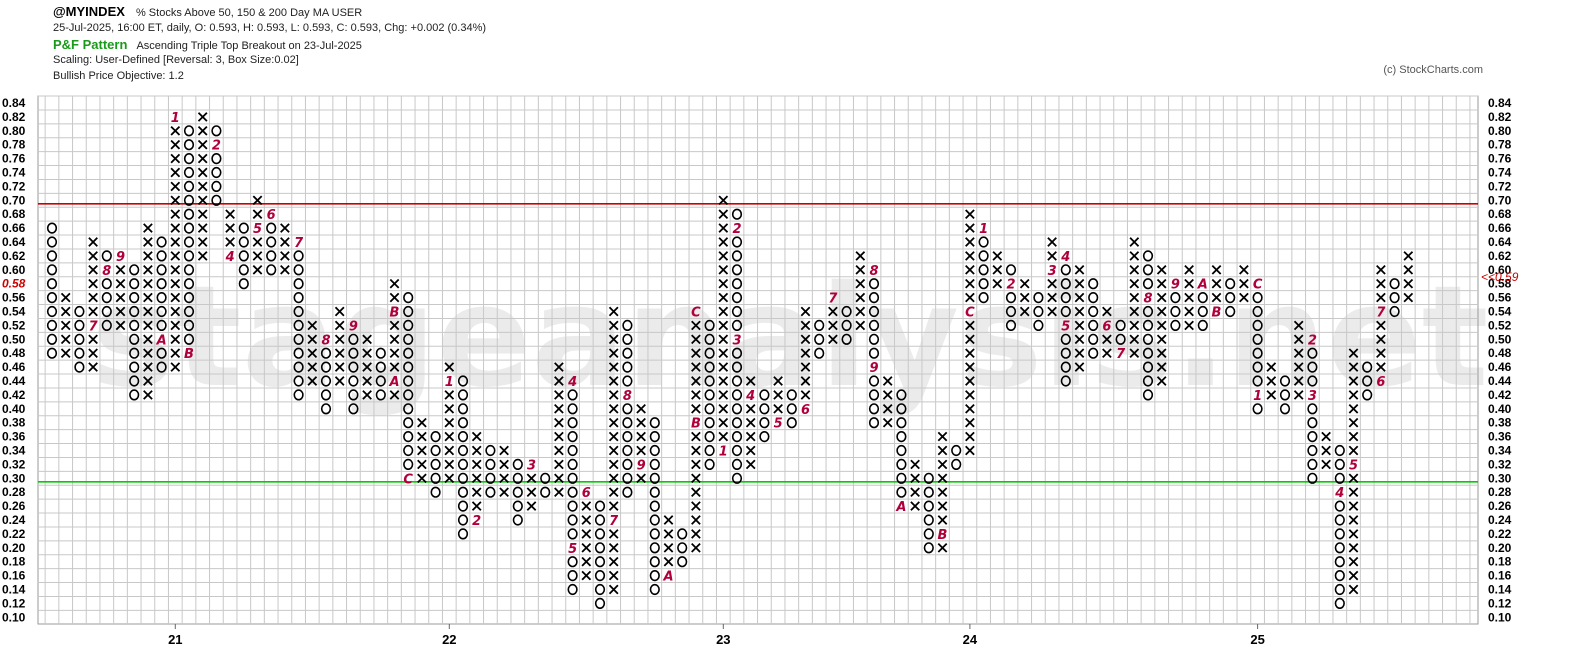 The height and width of the screenshot is (670, 1580). Describe the element at coordinates (1500, 228) in the screenshot. I see `y-tick-label-right: 0.66` at that location.